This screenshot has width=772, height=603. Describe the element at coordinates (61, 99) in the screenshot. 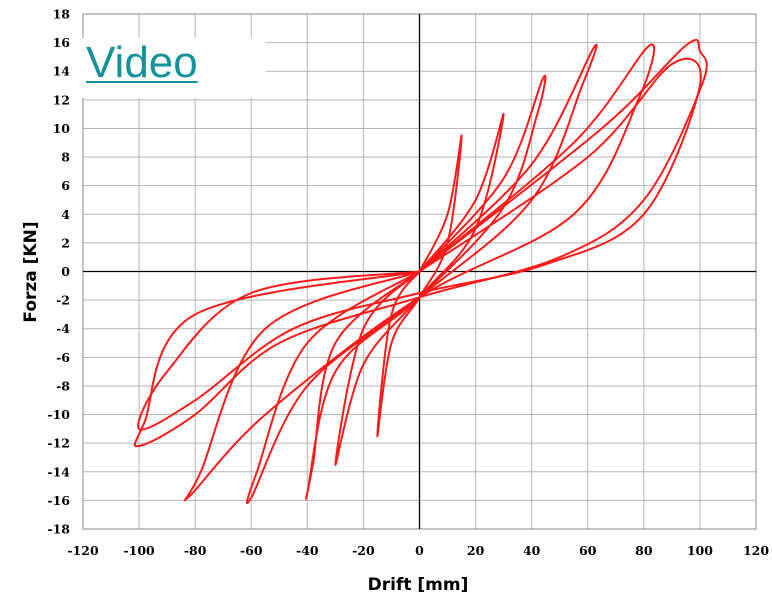

I see `y-tick-label: 12` at that location.